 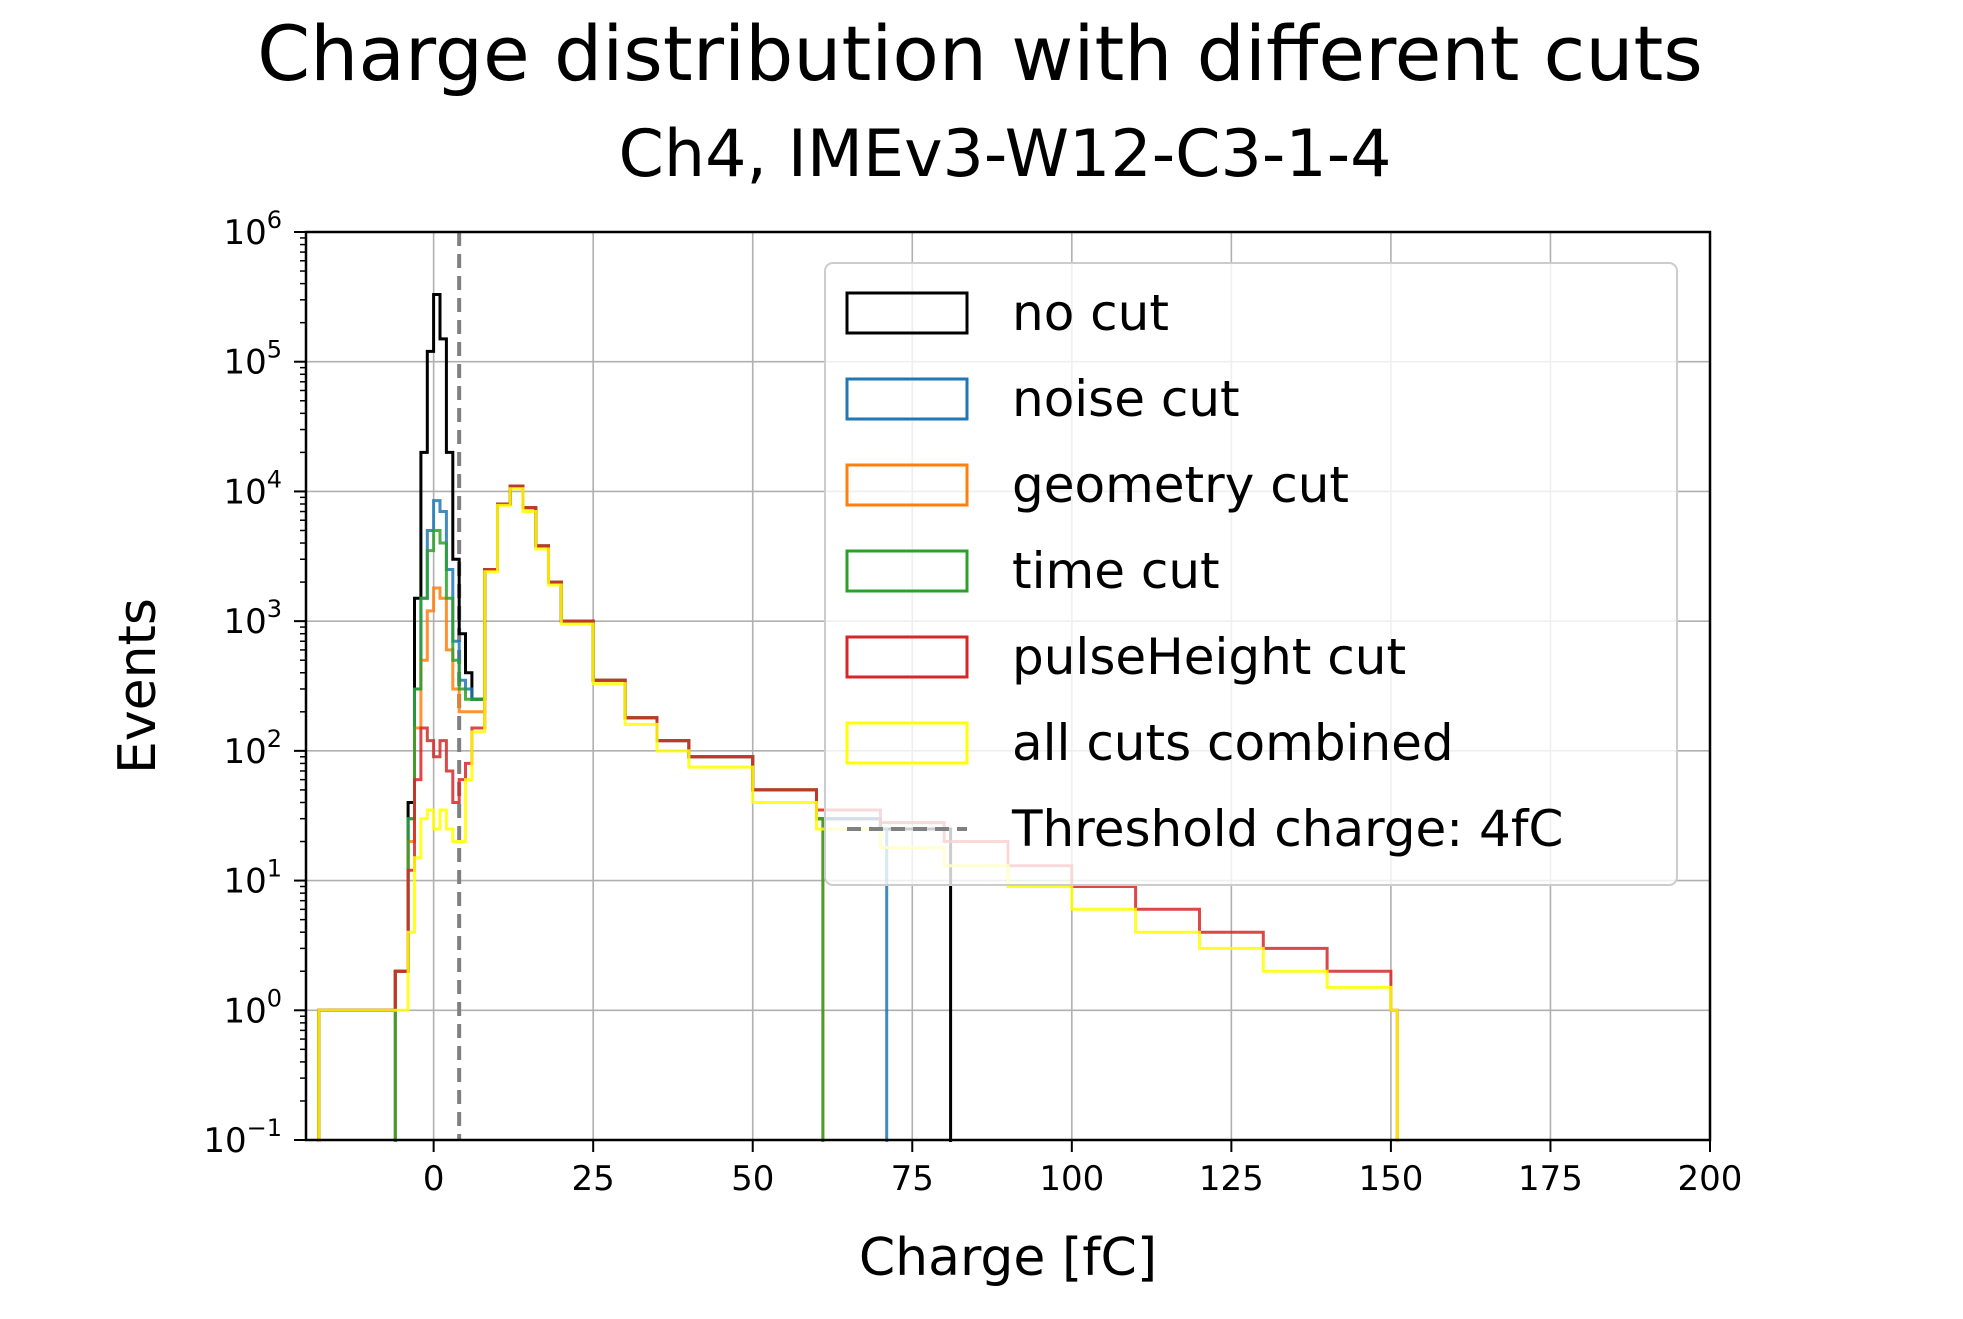 I want to click on y-tick-label: 10⁴, so click(x=252, y=488).